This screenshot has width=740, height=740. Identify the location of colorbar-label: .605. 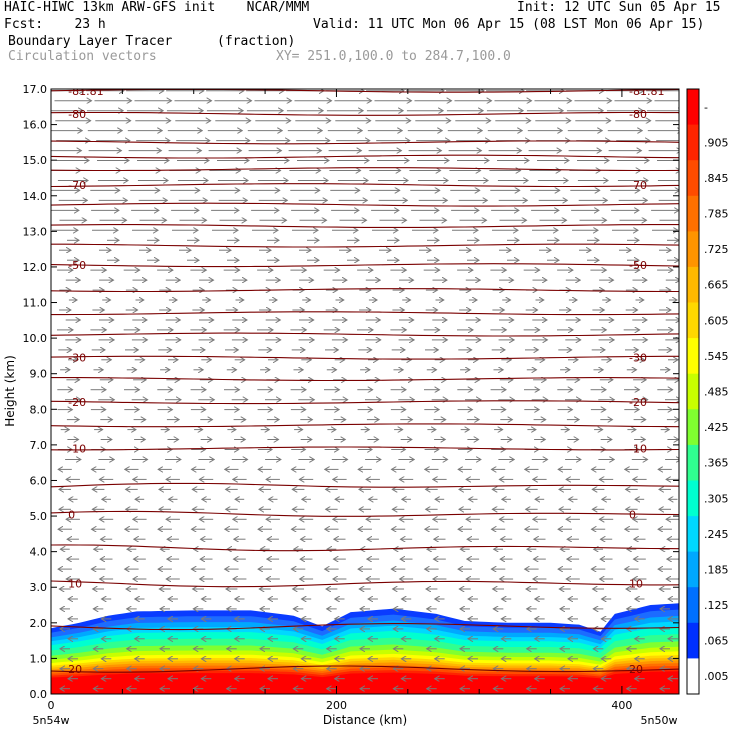
(716, 320).